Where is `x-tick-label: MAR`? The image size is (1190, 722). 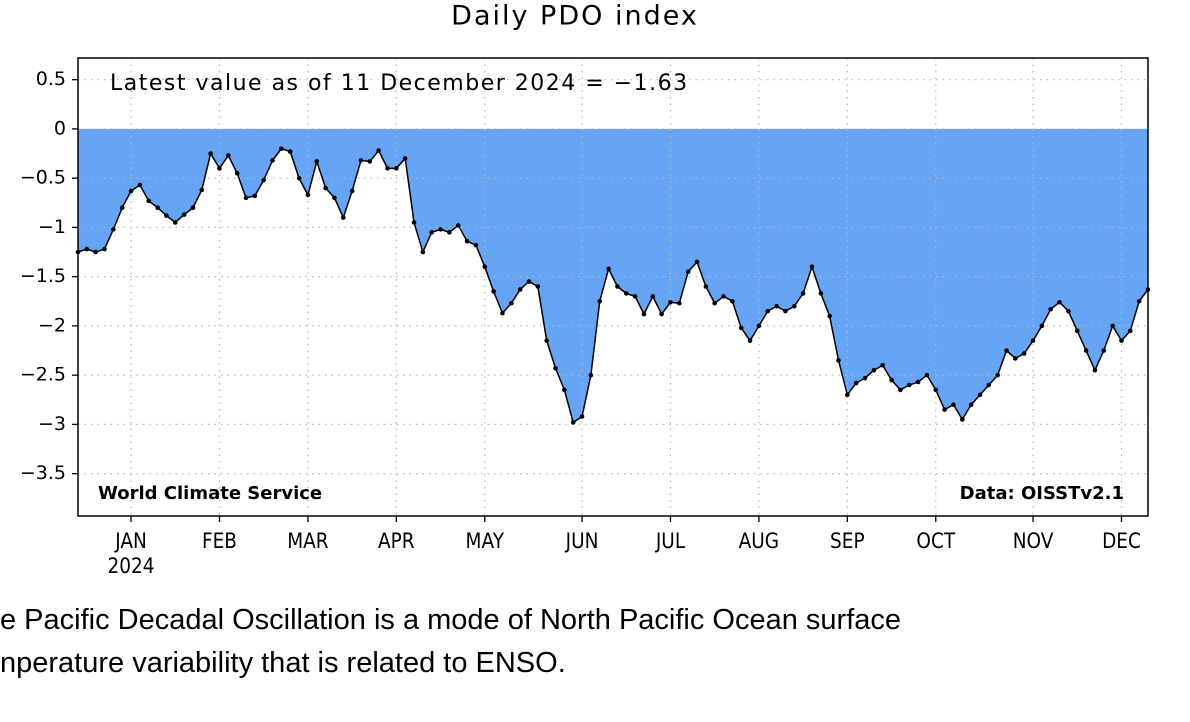
x-tick-label: MAR is located at coordinates (308, 541).